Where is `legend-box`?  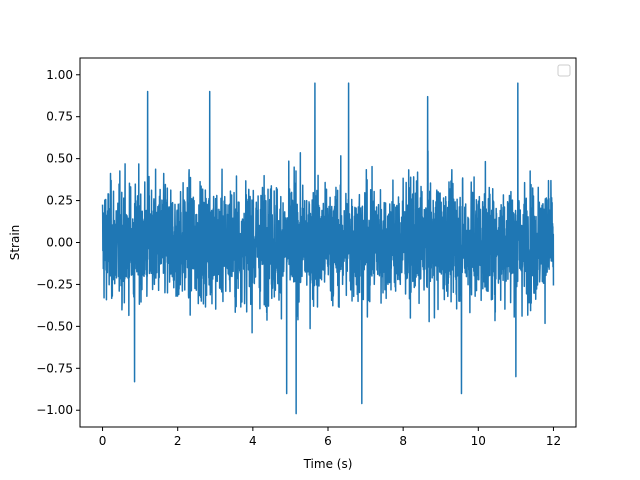
legend-box is located at coordinates (564, 70).